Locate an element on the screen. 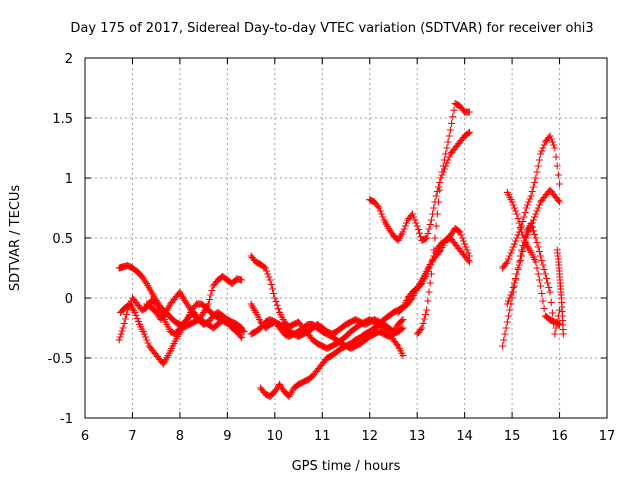 The image size is (640, 480). y-tick-label: -0.5 is located at coordinates (60, 359).